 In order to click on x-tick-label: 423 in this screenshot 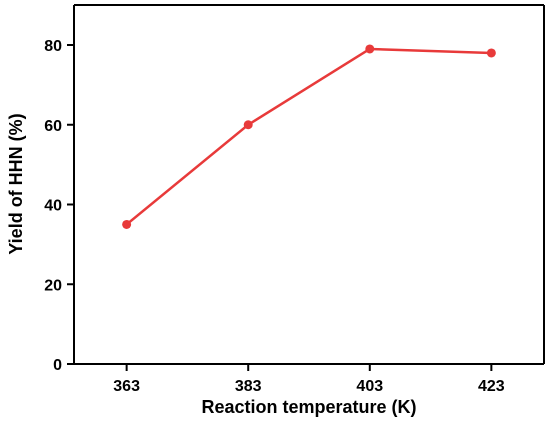, I will do `click(491, 386)`.